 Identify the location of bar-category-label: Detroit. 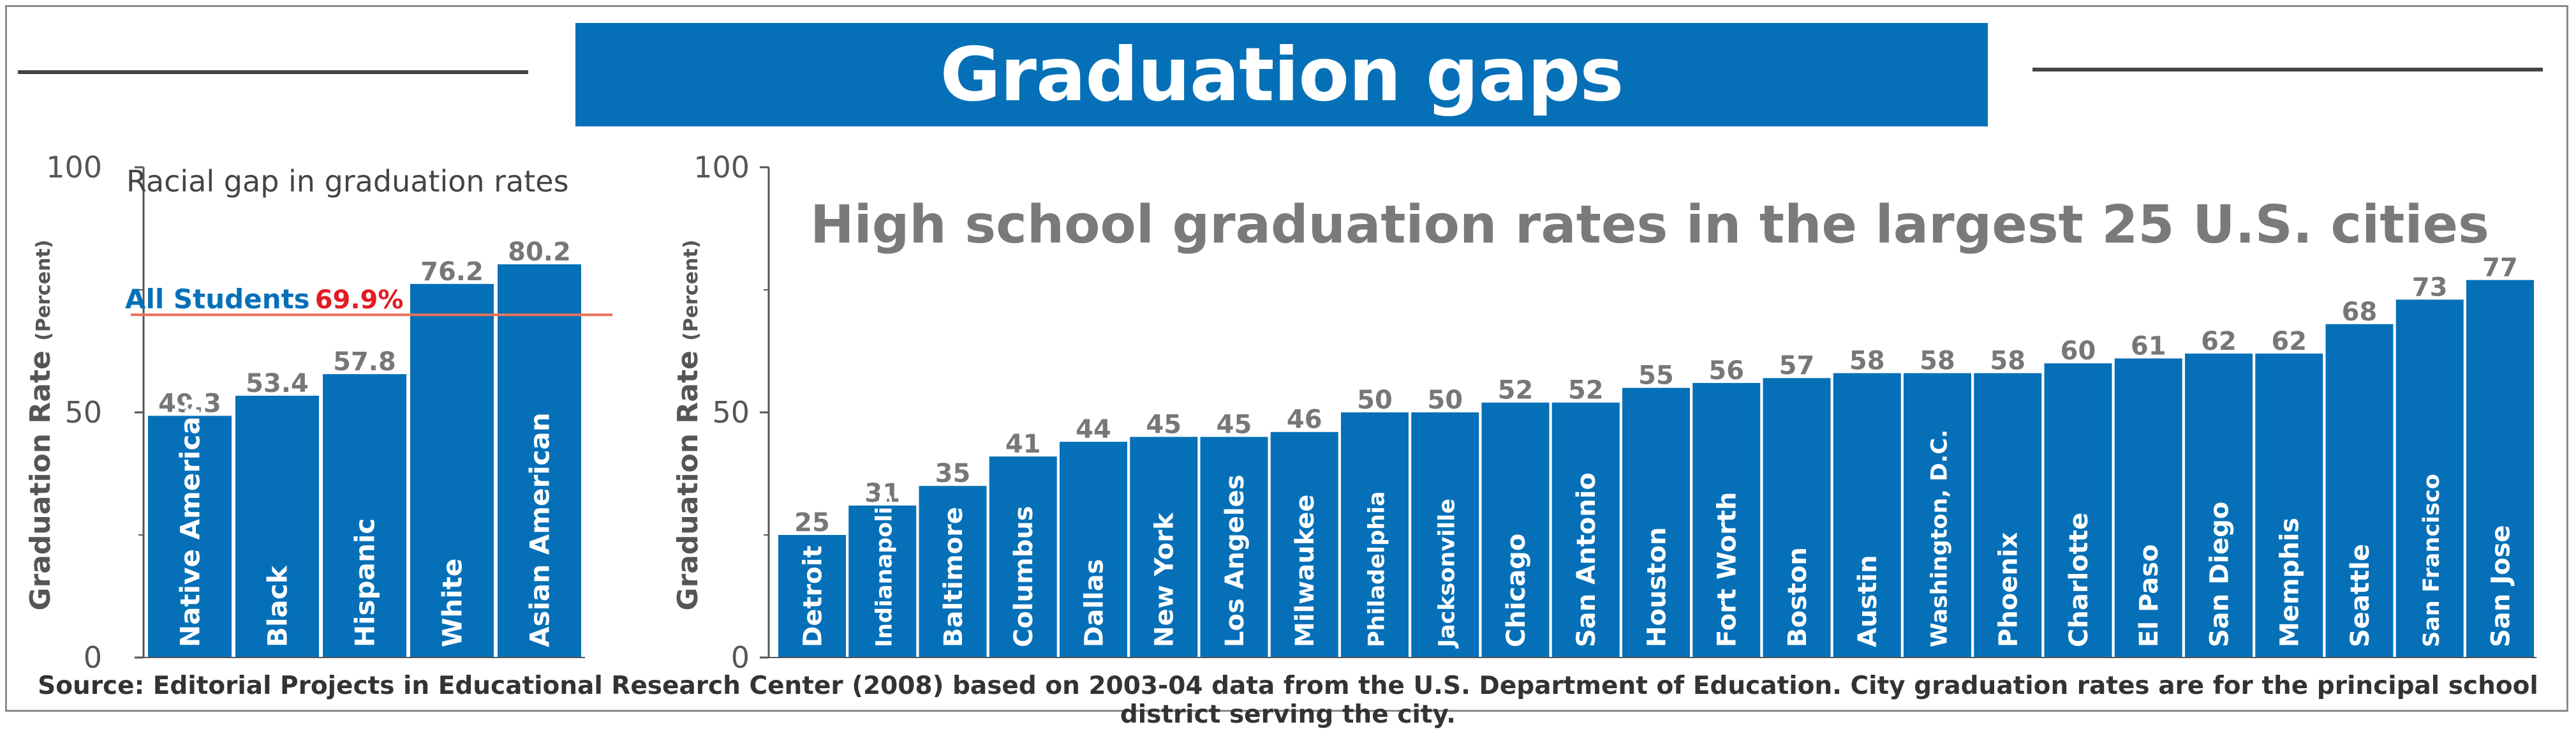
(812, 597).